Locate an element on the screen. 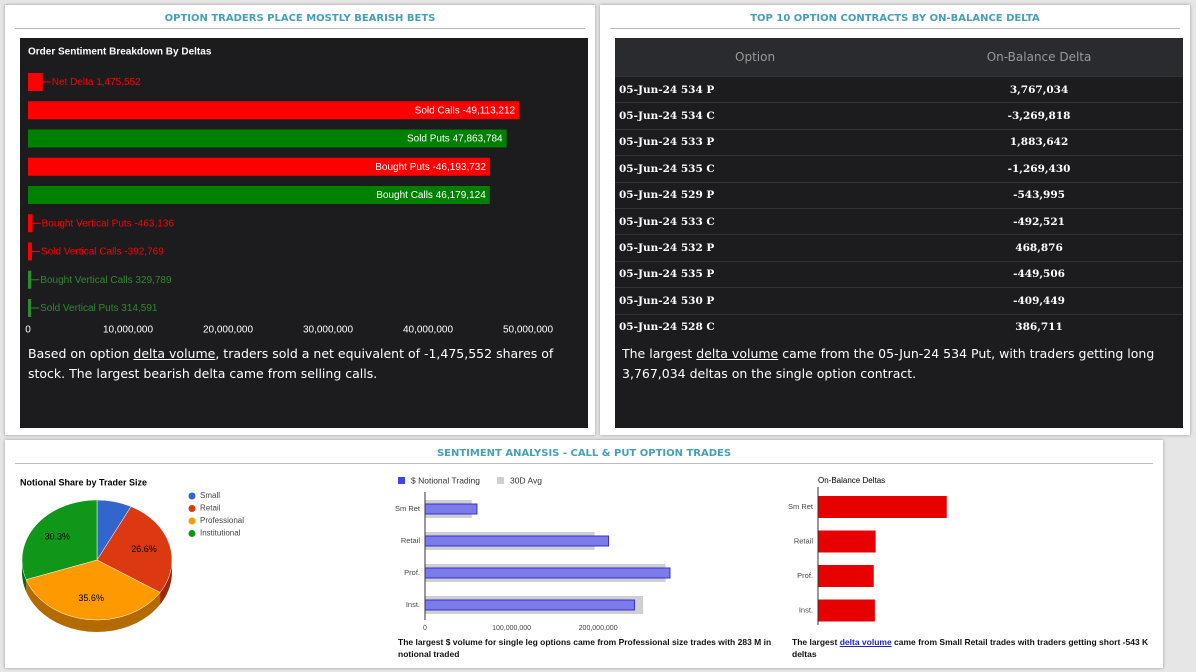 Image resolution: width=1196 pixels, height=672 pixels. bar-label: Sold Vertical Calls -392,769 is located at coordinates (102, 251).